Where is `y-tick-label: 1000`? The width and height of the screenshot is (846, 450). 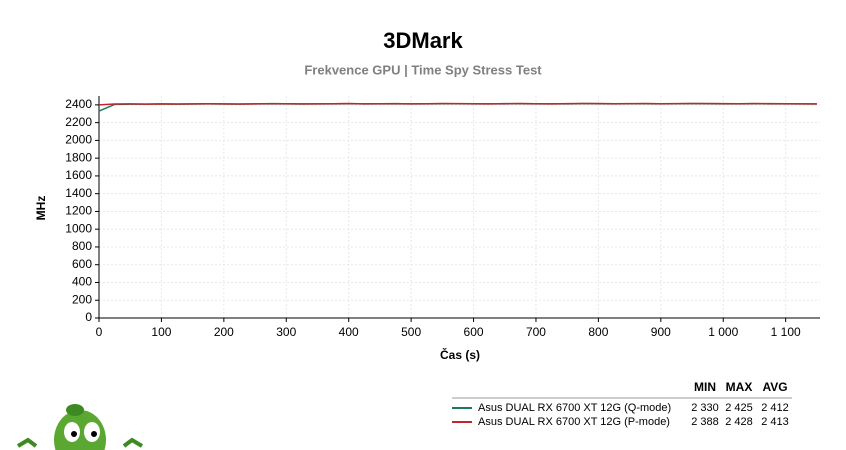 y-tick-label: 1000 is located at coordinates (78, 228).